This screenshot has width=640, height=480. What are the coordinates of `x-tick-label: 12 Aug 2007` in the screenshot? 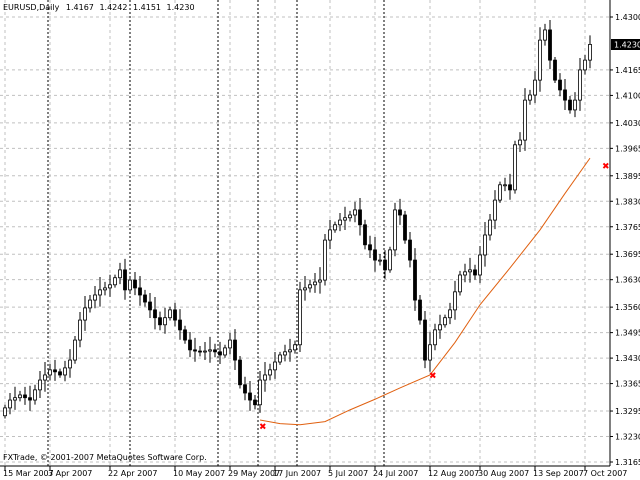 It's located at (453, 473).